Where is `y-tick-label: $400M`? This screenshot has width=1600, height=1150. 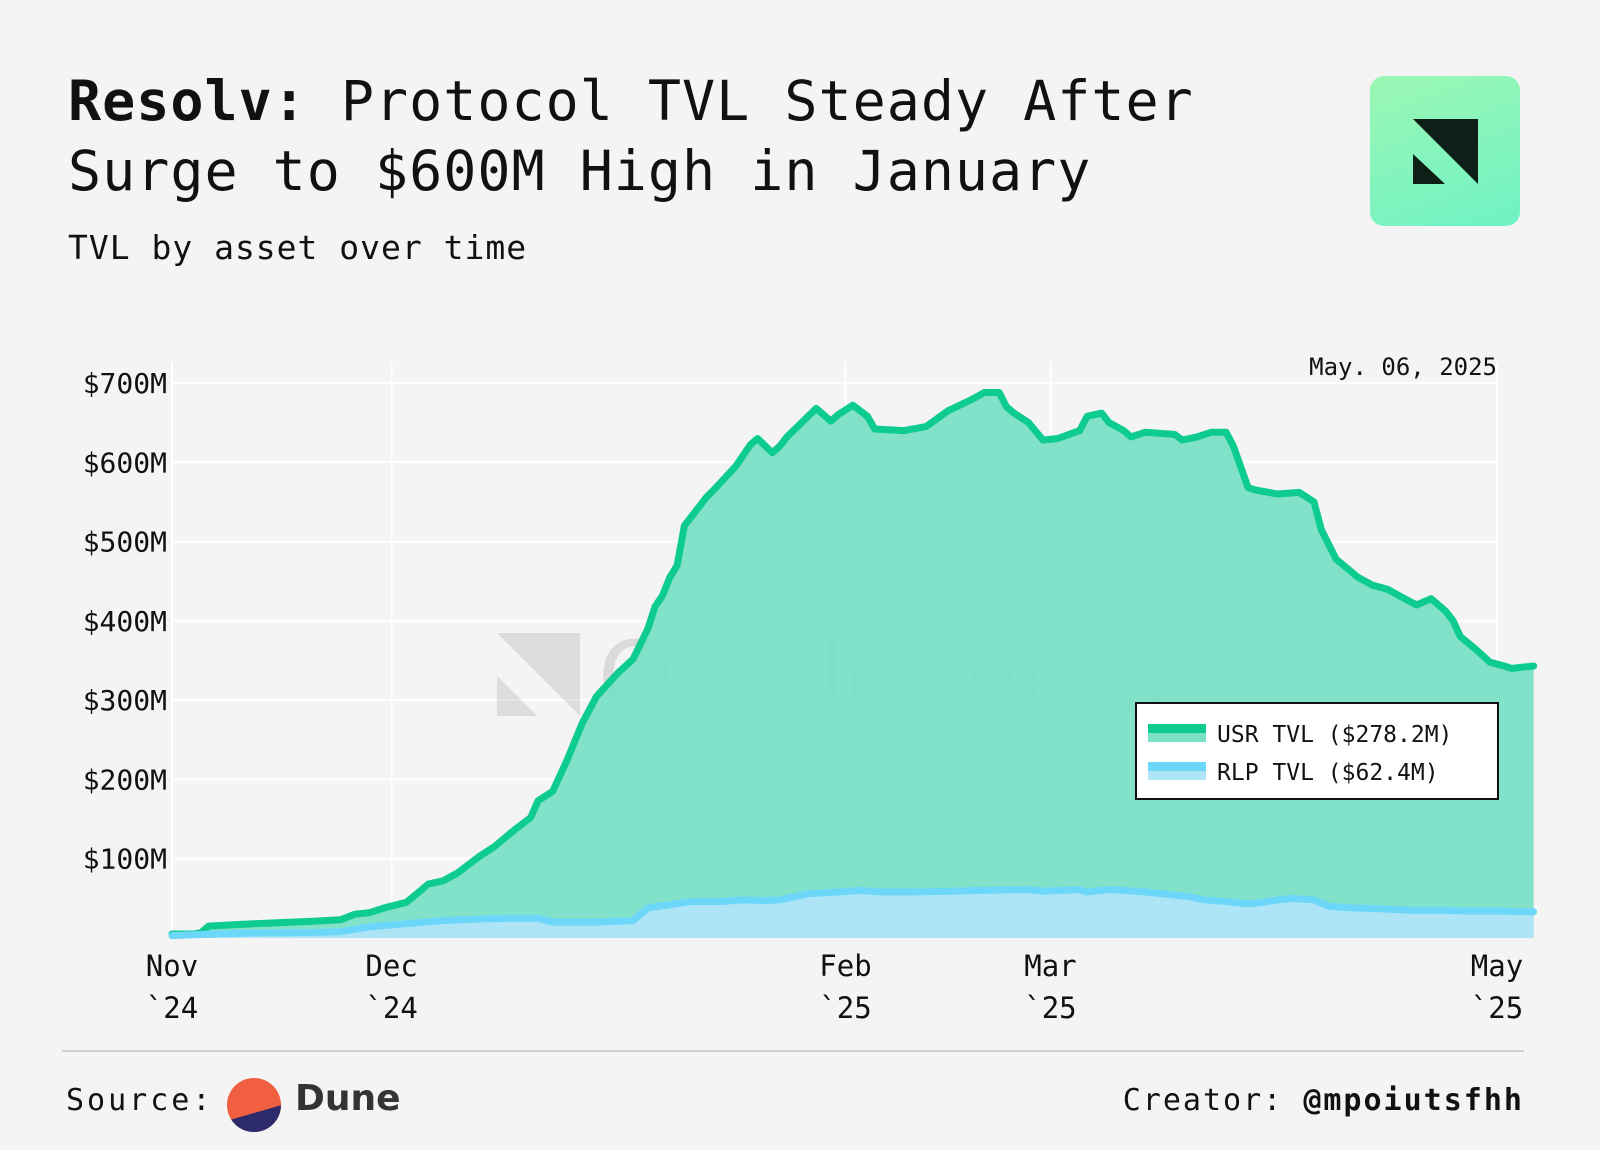
y-tick-label: $400M is located at coordinates (125, 621).